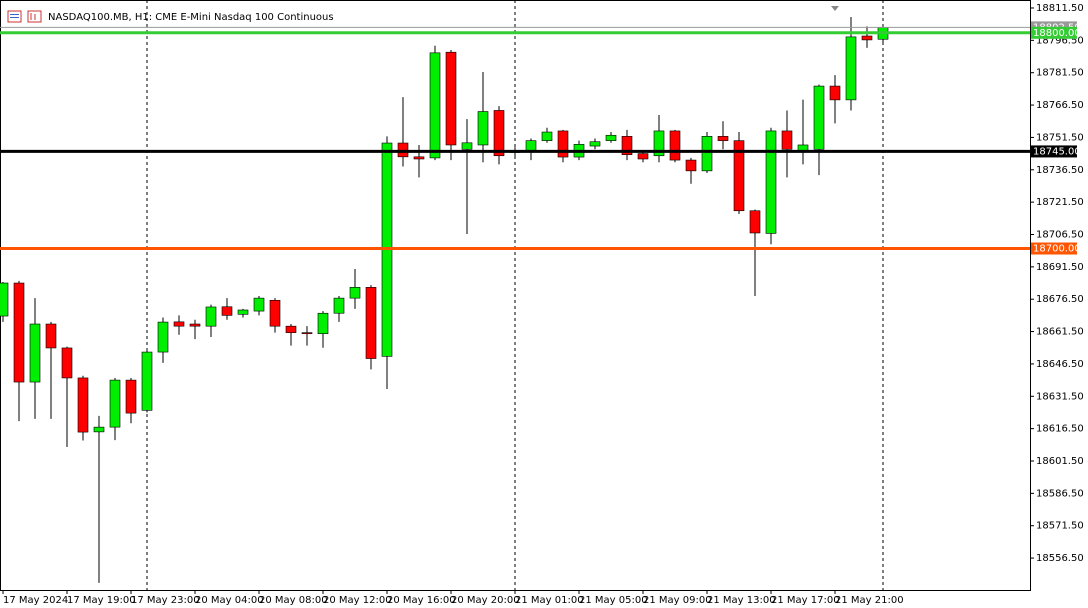  What do you see at coordinates (229, 600) in the screenshot?
I see `x-tick-label: 20 May 04:00` at bounding box center [229, 600].